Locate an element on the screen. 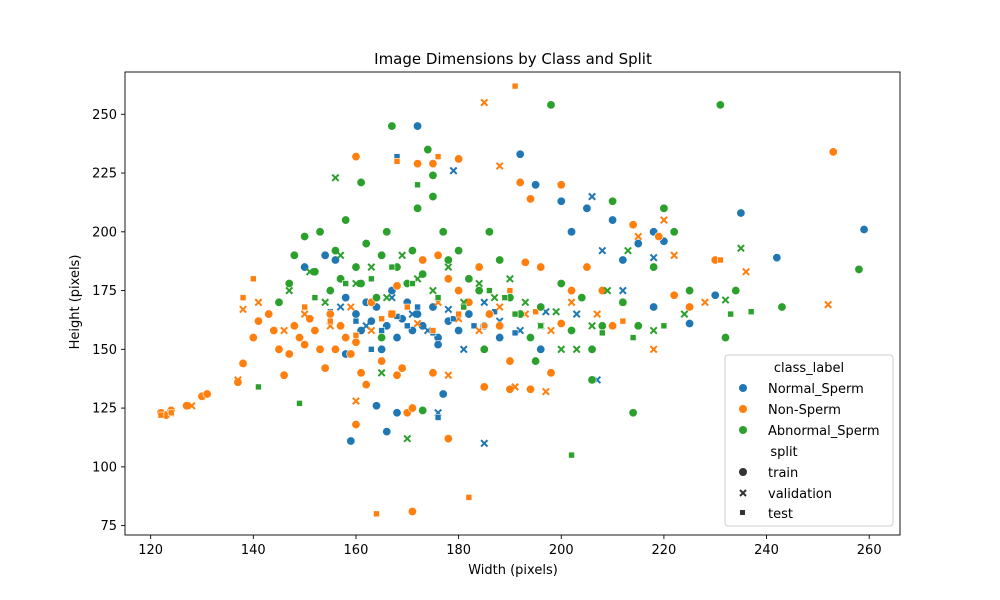 The width and height of the screenshot is (1000, 600). legend-label-normal-sperm: Normal_Sperm is located at coordinates (816, 389).